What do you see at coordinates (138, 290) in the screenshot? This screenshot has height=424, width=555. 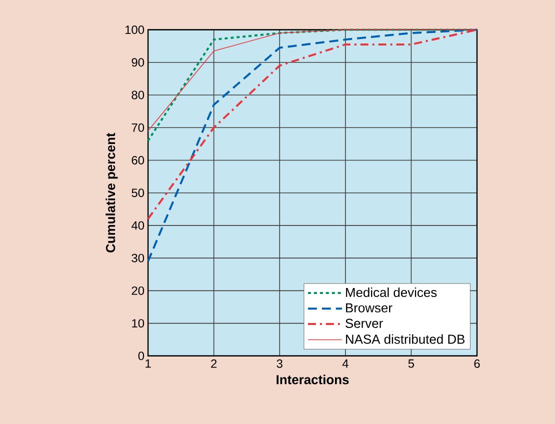 I see `y-tick-label: 20` at bounding box center [138, 290].